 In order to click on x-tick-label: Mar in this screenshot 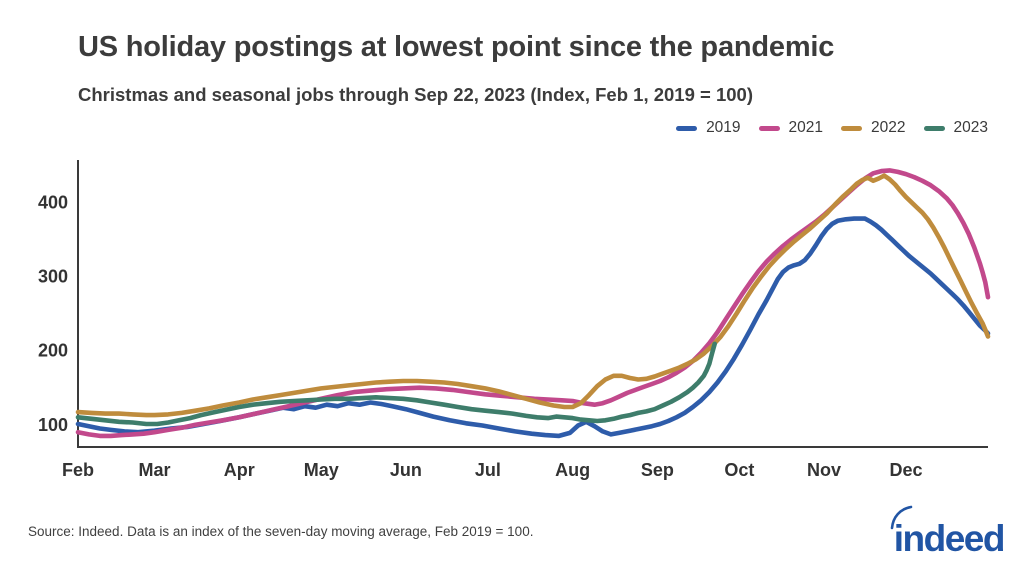, I will do `click(155, 470)`.